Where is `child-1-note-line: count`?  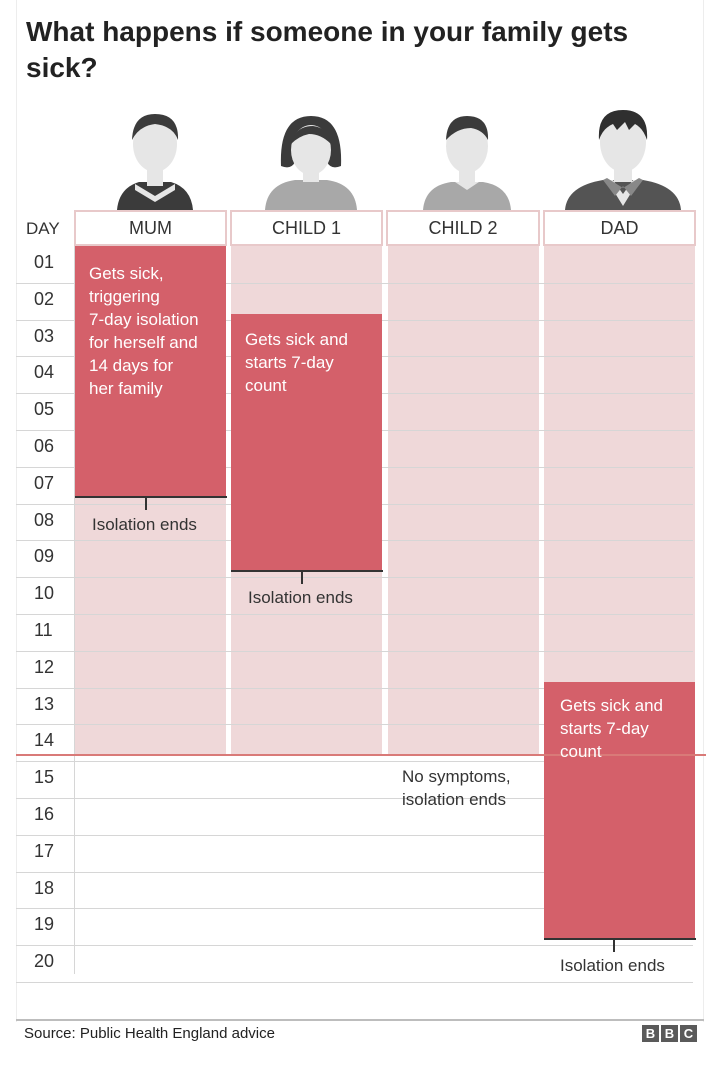
child-1-note-line: count is located at coordinates (266, 385).